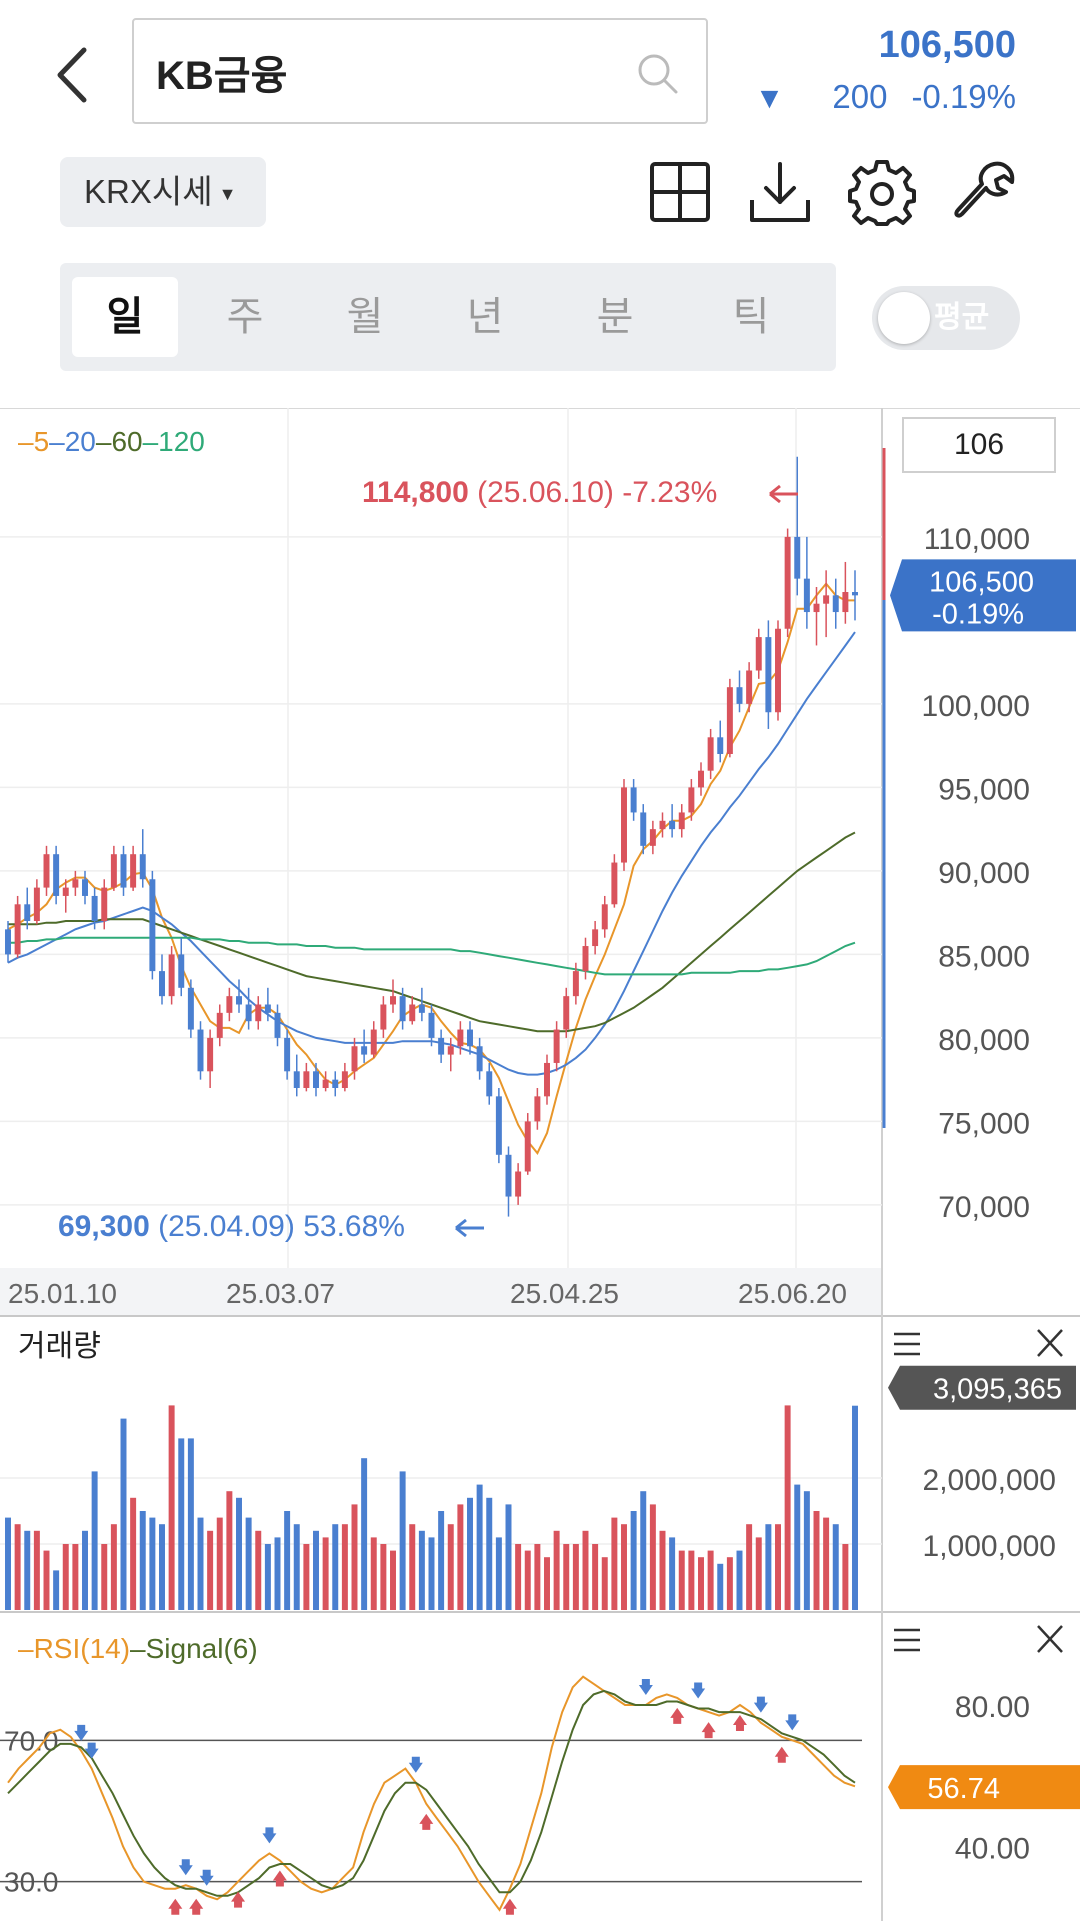 Image resolution: width=1080 pixels, height=1929 pixels. I want to click on caret-down-icon: ▼, so click(227, 194).